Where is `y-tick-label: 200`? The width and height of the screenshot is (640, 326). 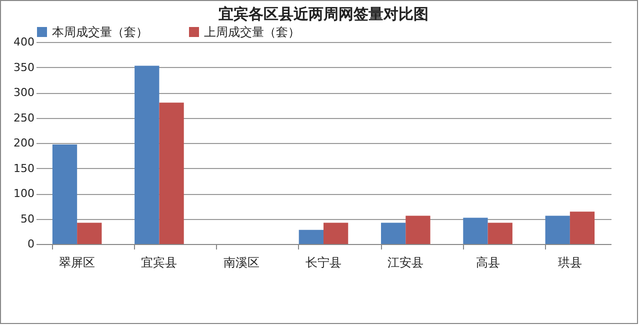
y-tick-label: 200 is located at coordinates (24, 143).